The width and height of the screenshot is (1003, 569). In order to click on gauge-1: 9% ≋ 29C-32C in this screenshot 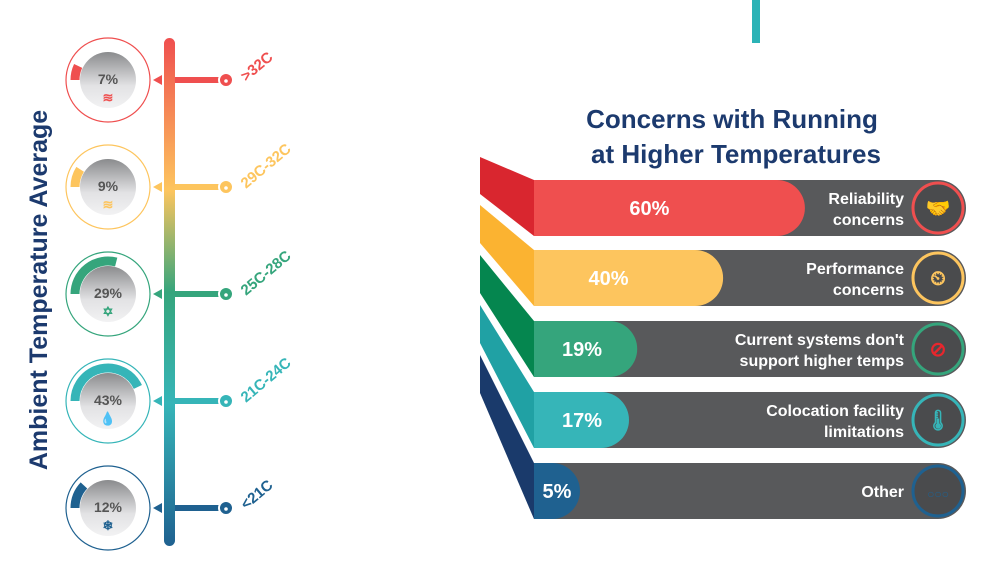, I will do `click(180, 185)`.